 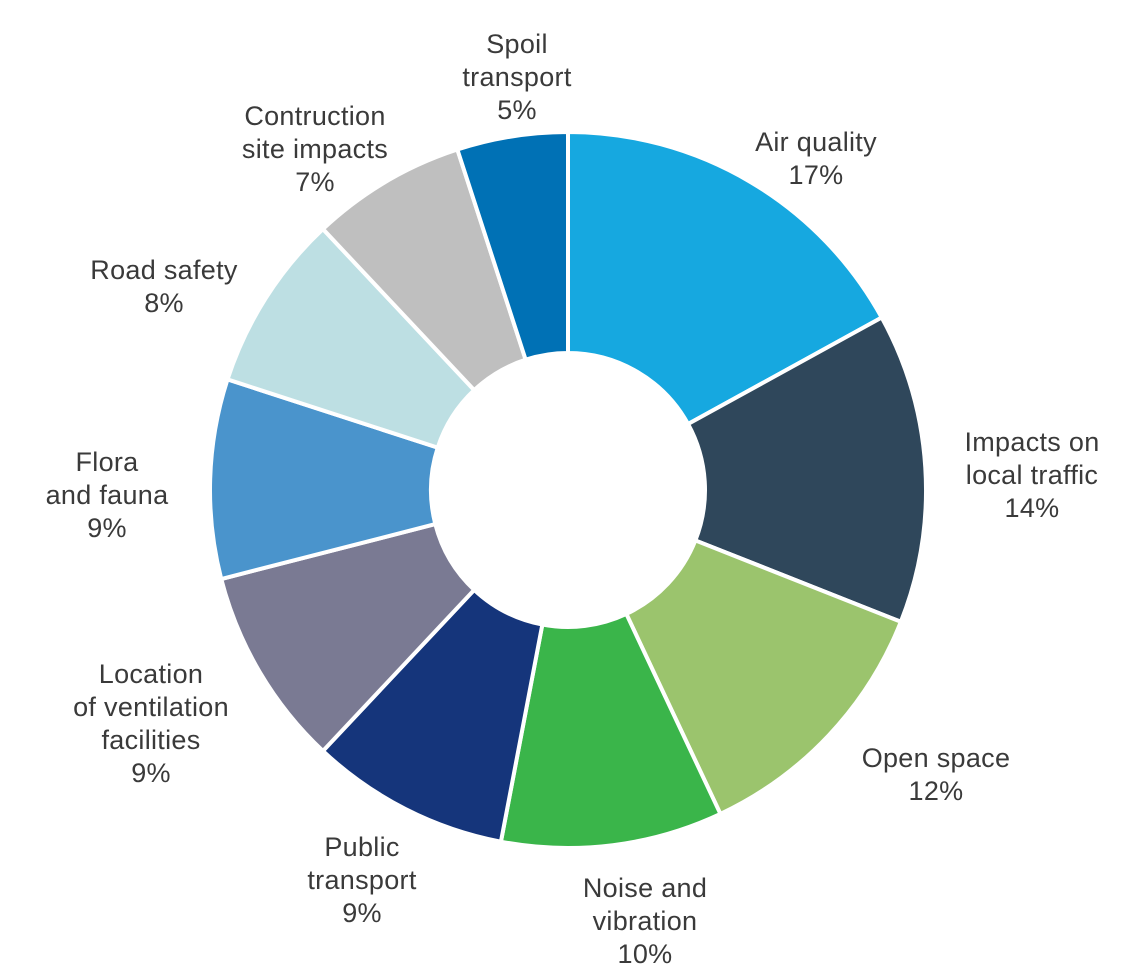 What do you see at coordinates (611, 730) in the screenshot?
I see `slice-noise-and-vibration` at bounding box center [611, 730].